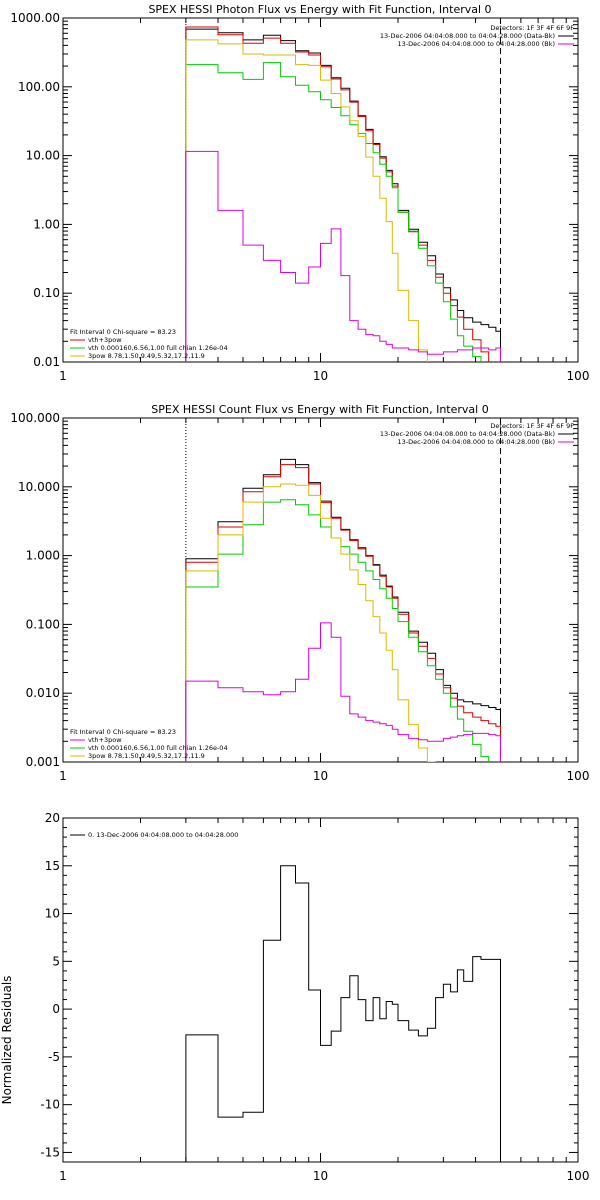 The height and width of the screenshot is (1200, 600). I want to click on y-tick-label: 0, so click(56, 1009).